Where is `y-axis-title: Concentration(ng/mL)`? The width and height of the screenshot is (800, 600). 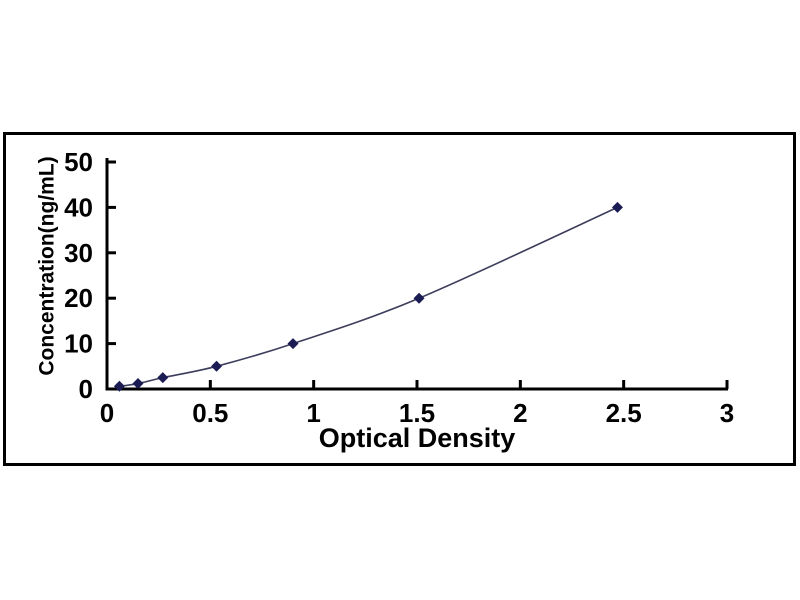 y-axis-title: Concentration(ng/mL) is located at coordinates (46, 265).